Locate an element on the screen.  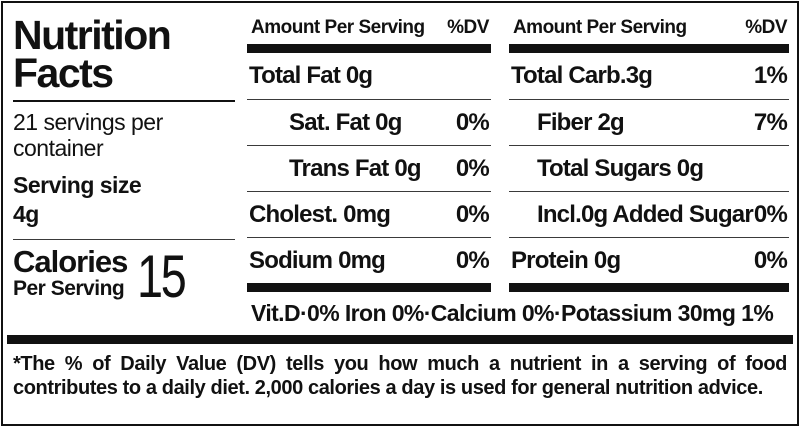
label-title: Nutrition Facts is located at coordinates (125, 54).